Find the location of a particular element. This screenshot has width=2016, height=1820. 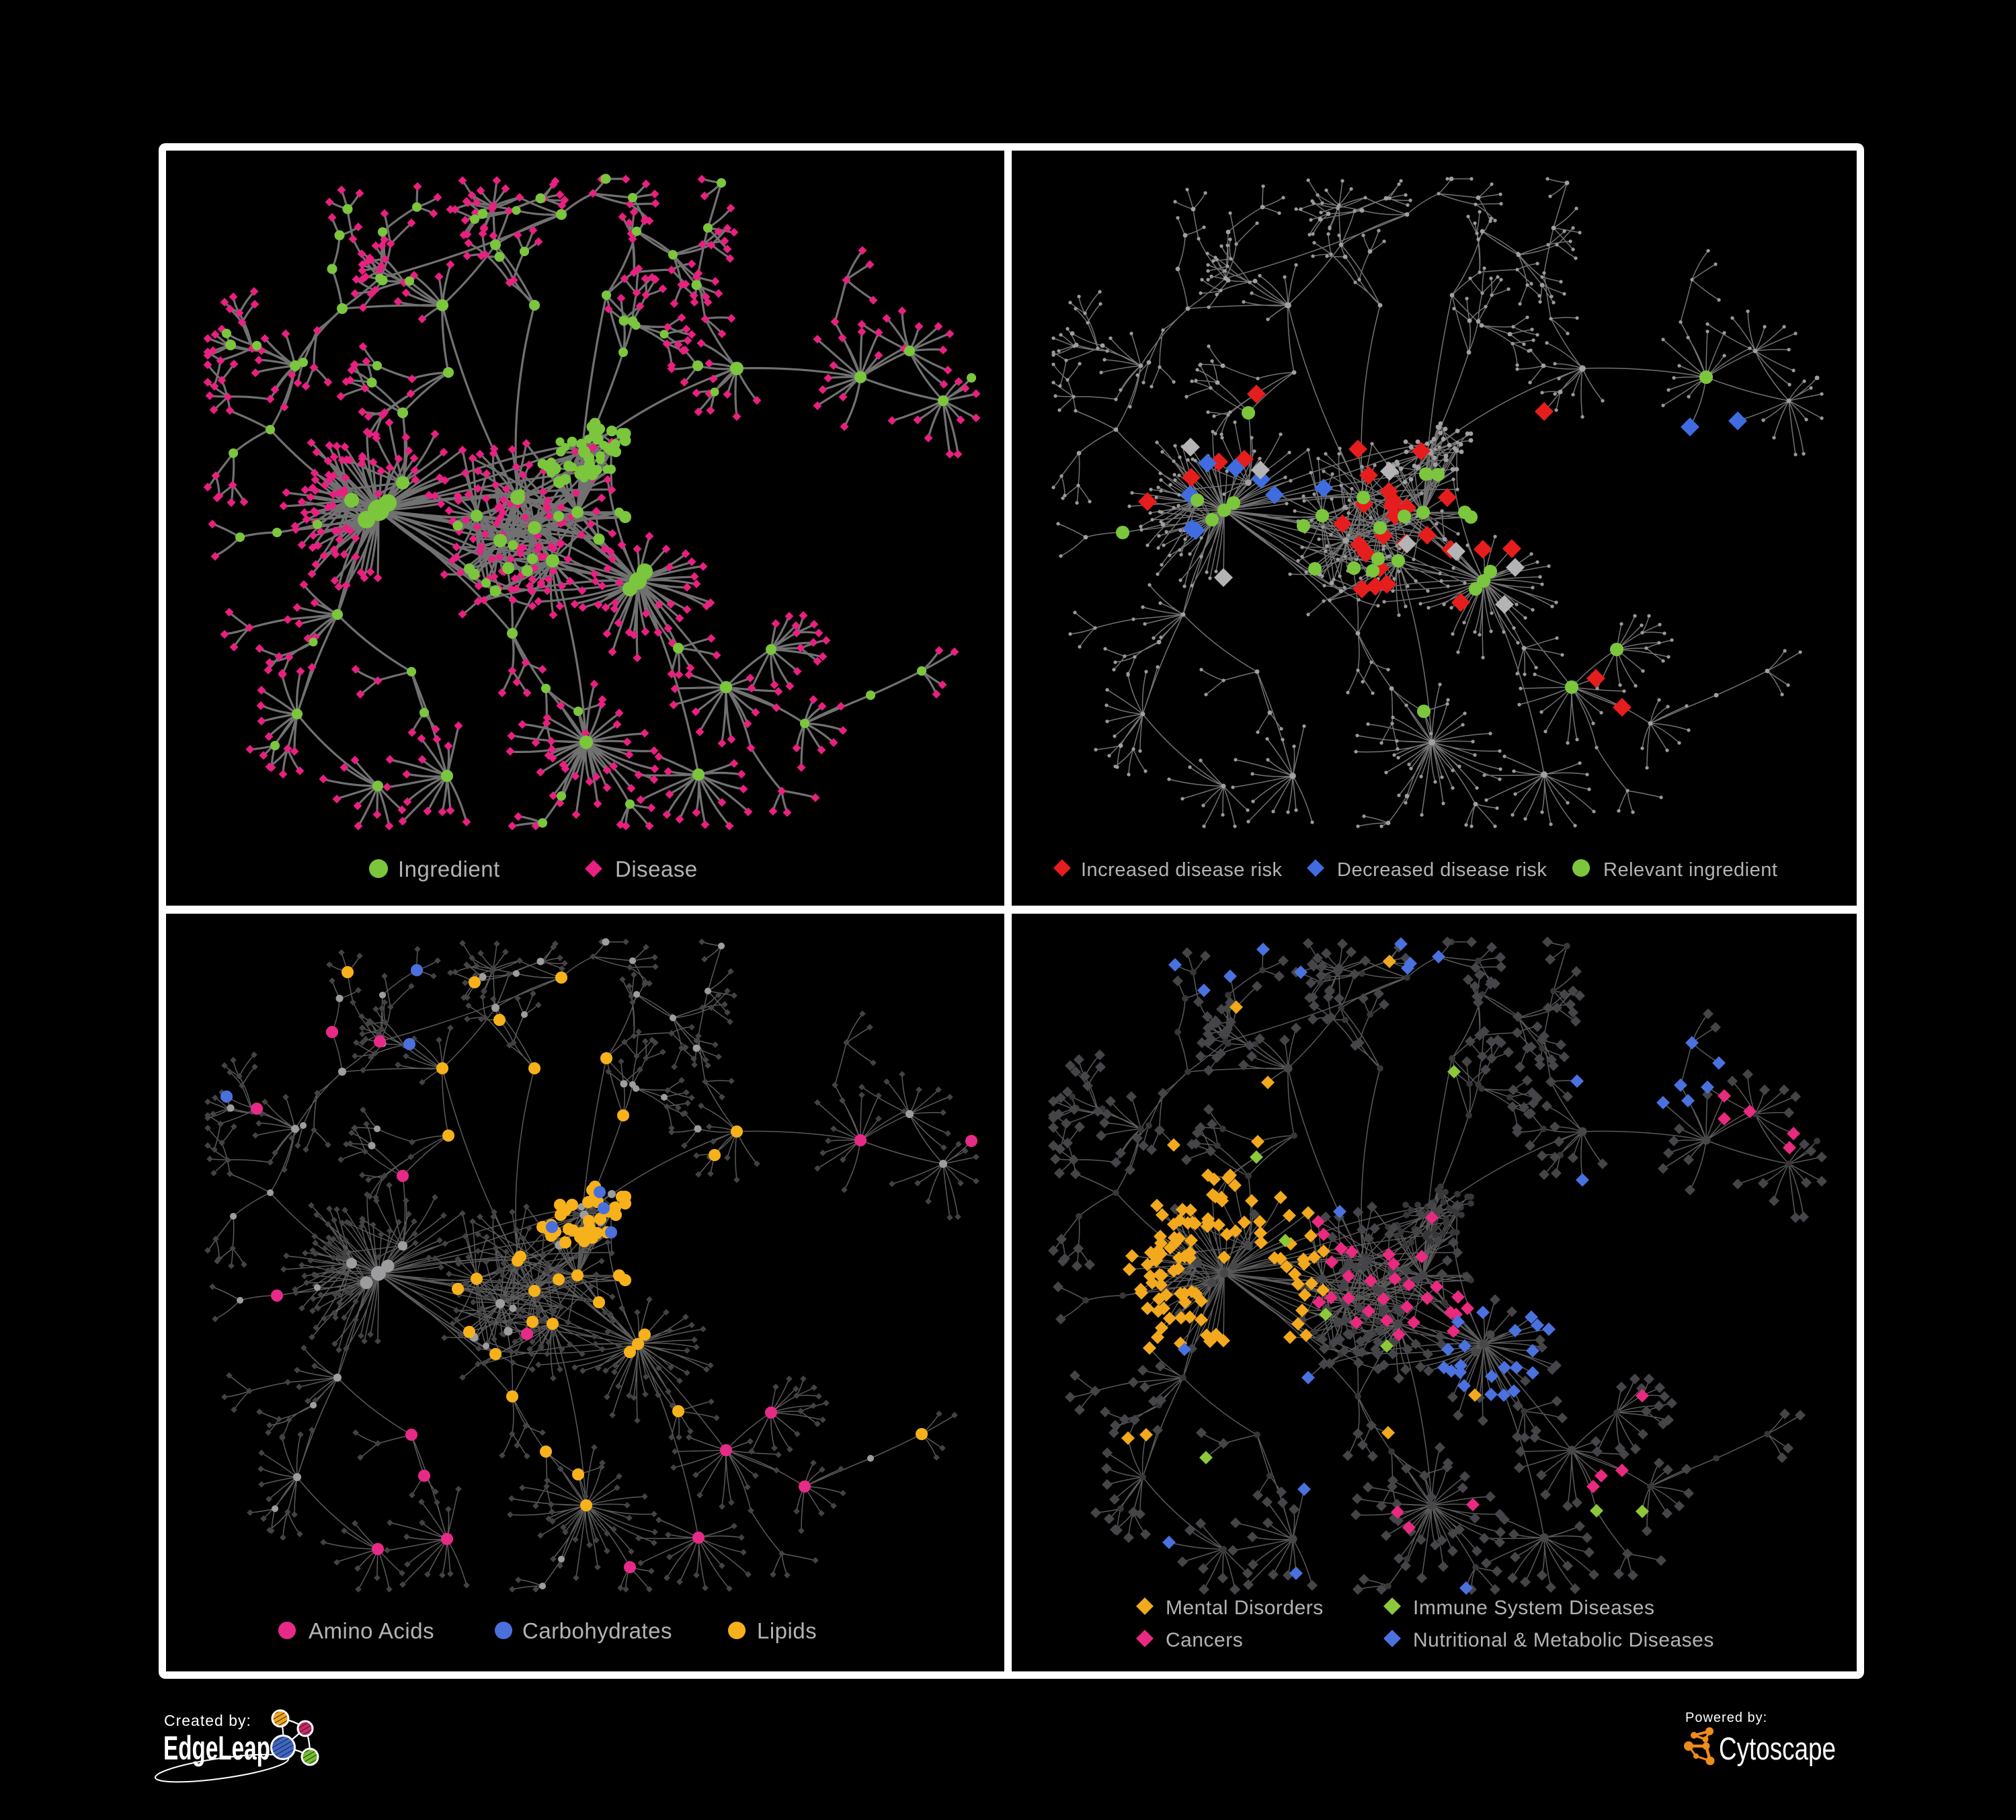

svg-text: Relevant ingredient is located at coordinates (1690, 870).